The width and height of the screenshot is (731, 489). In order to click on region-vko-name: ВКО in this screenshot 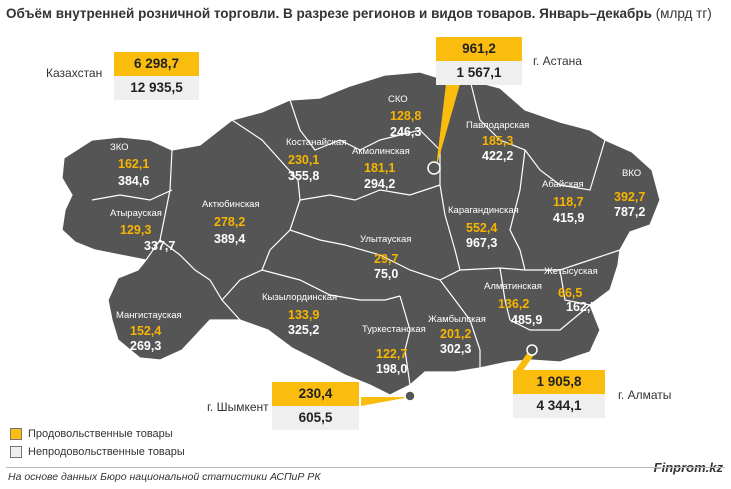, I will do `click(631, 173)`.